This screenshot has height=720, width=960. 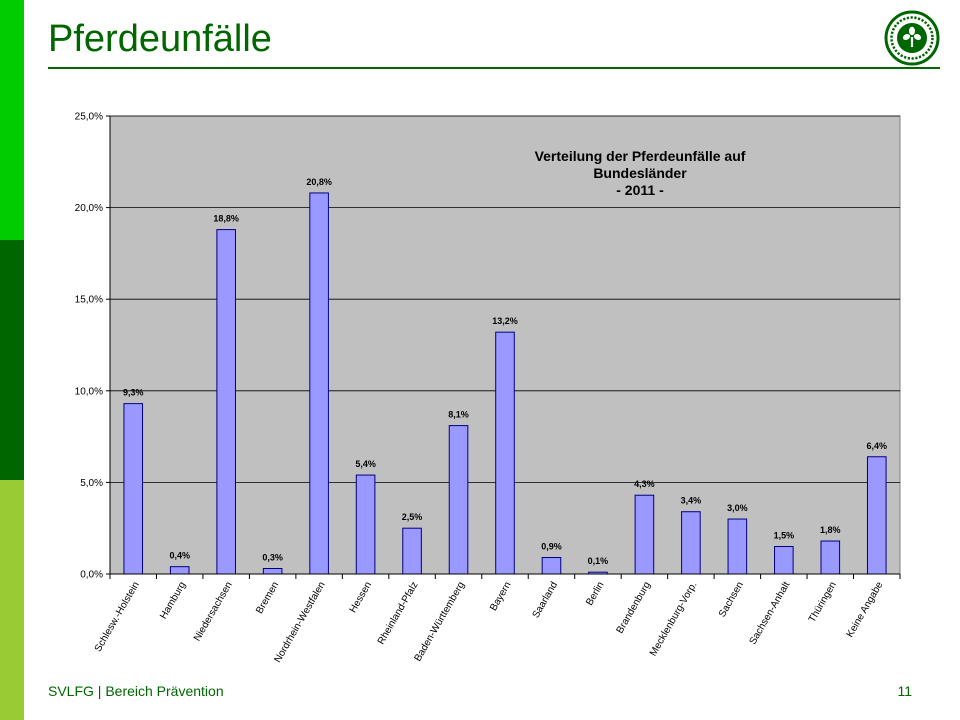 What do you see at coordinates (361, 597) in the screenshot?
I see `x-tick-label: Hessen` at bounding box center [361, 597].